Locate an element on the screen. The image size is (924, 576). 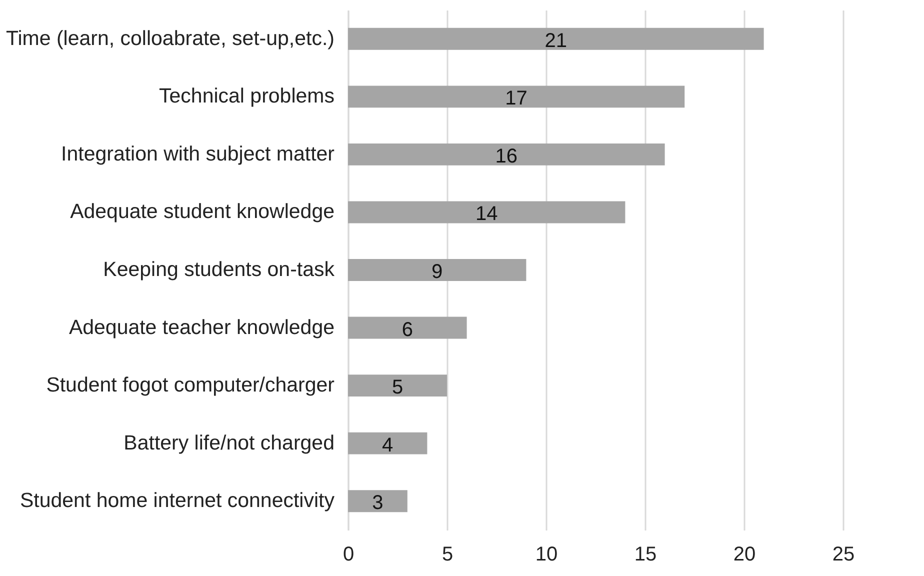
data-label: 9 is located at coordinates (437, 272).